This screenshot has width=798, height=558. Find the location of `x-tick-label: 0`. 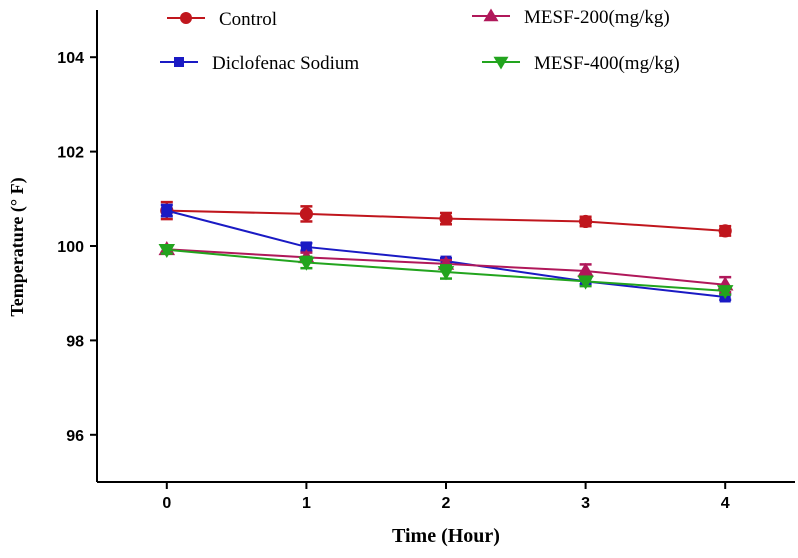

x-tick-label: 0 is located at coordinates (166, 503).